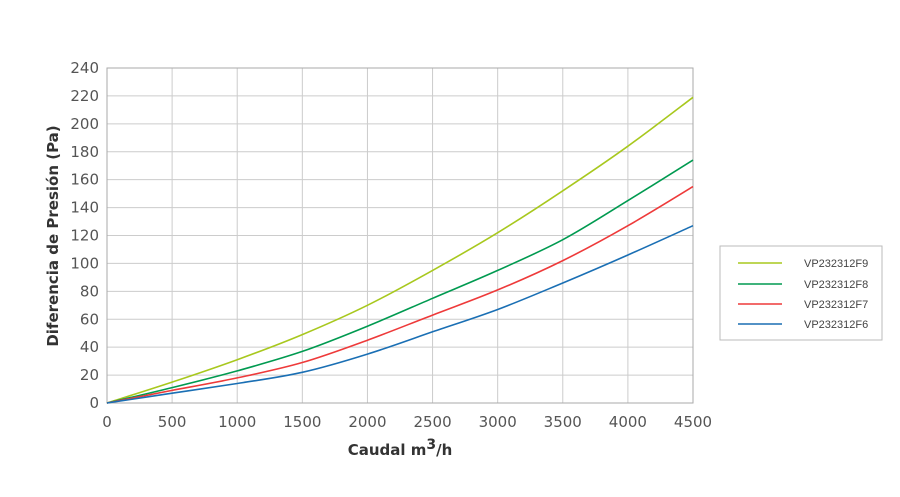 This screenshot has width=900, height=497. Describe the element at coordinates (84, 68) in the screenshot. I see `y-tick-label: 240` at that location.